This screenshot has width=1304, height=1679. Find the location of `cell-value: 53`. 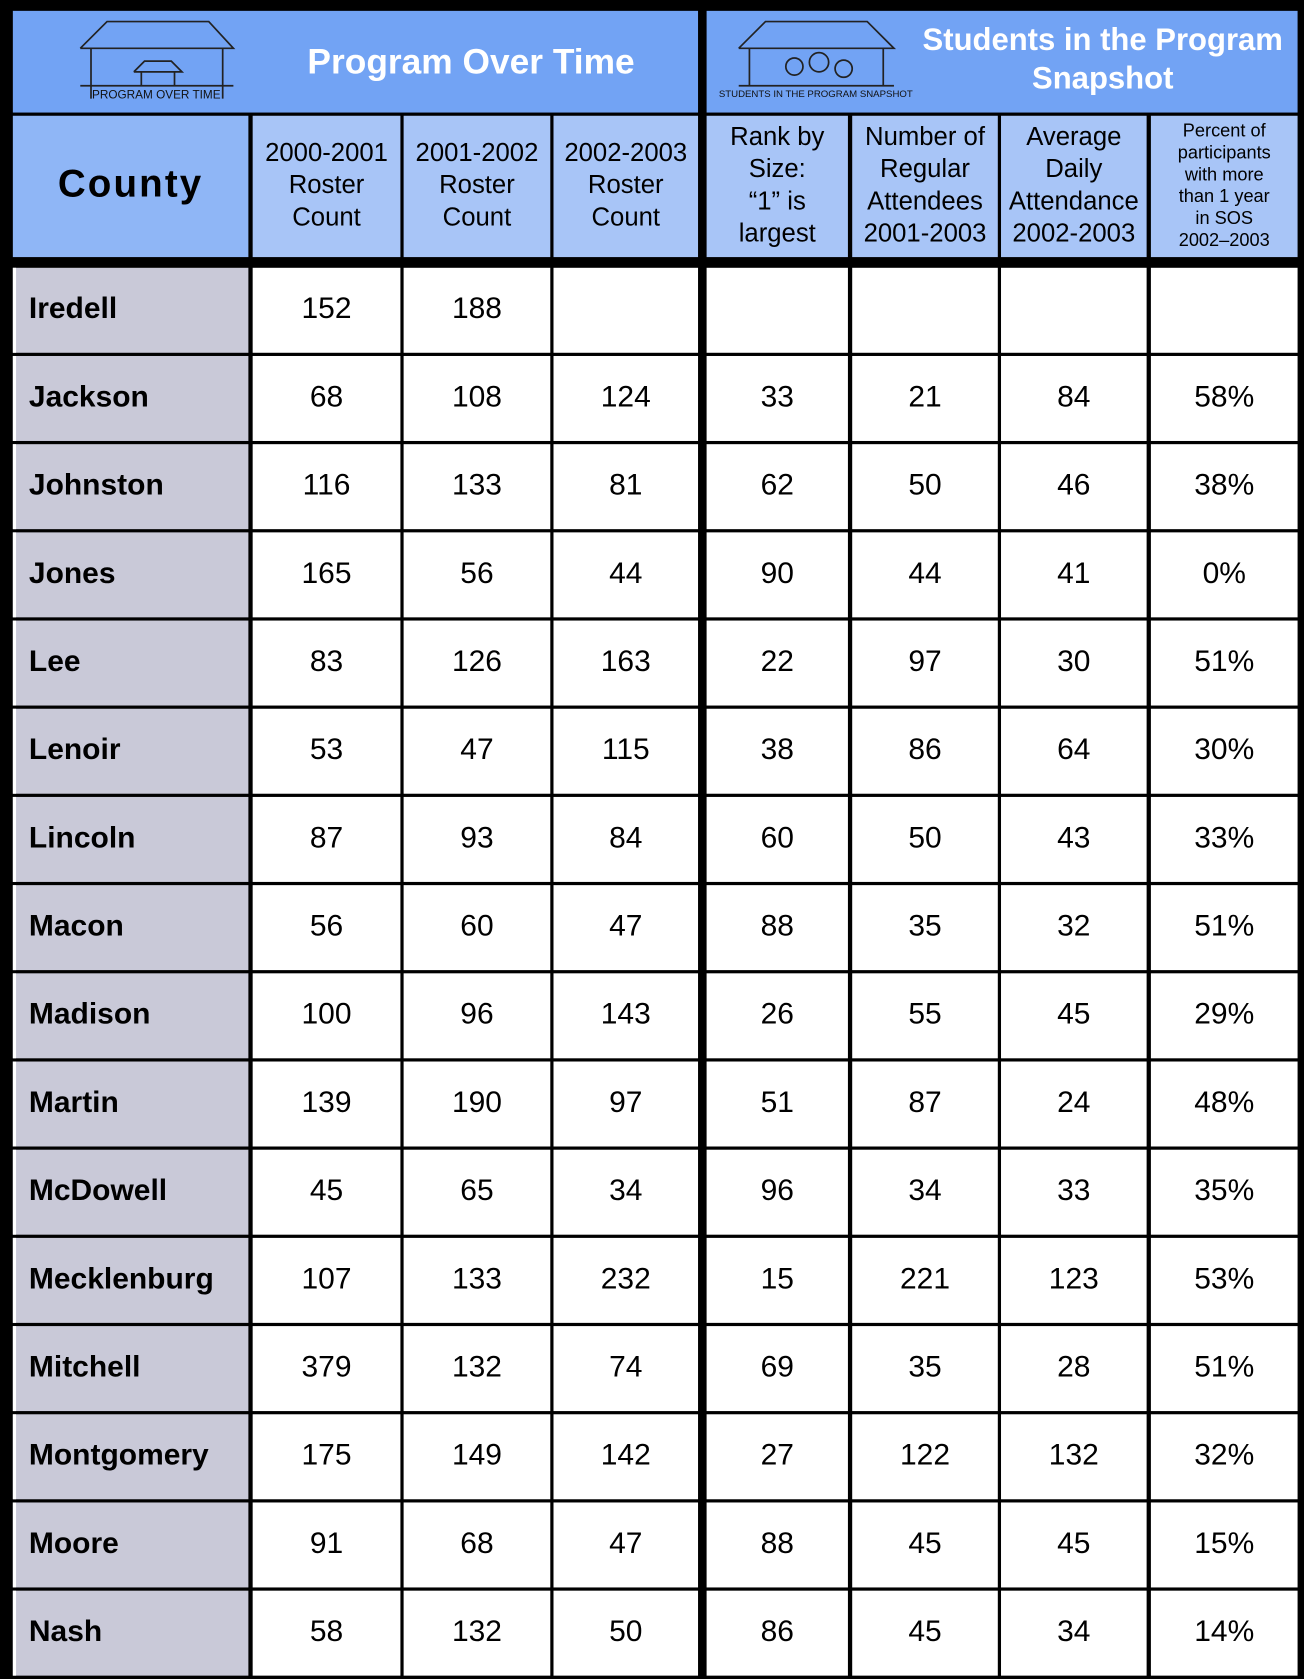

cell-value: 53 is located at coordinates (326, 749).